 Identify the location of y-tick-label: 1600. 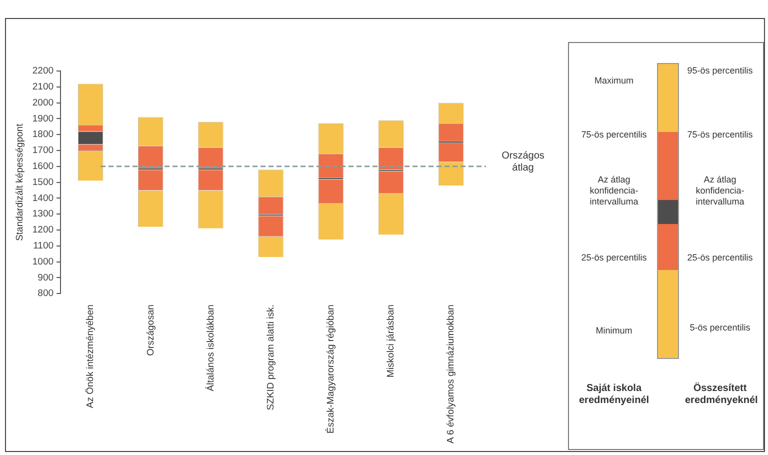
(43, 166).